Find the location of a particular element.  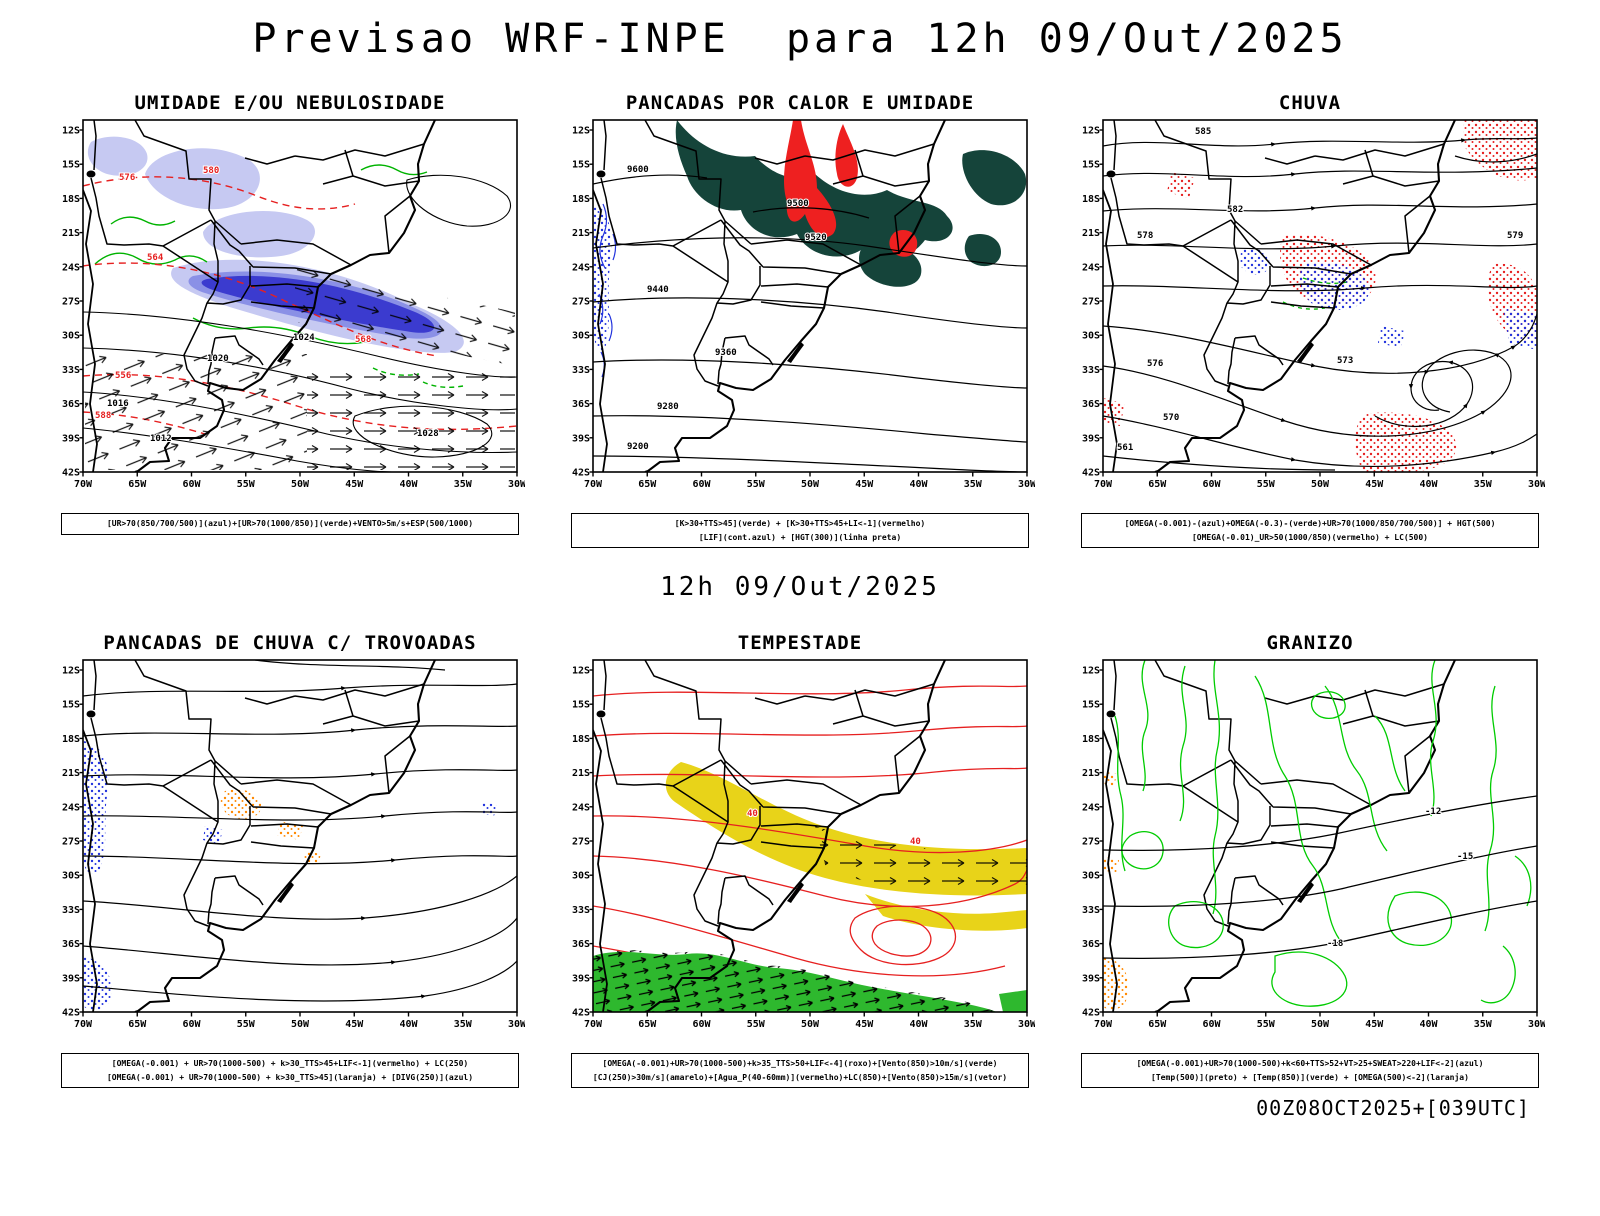

svg-text: 1020 is located at coordinates (218, 359).